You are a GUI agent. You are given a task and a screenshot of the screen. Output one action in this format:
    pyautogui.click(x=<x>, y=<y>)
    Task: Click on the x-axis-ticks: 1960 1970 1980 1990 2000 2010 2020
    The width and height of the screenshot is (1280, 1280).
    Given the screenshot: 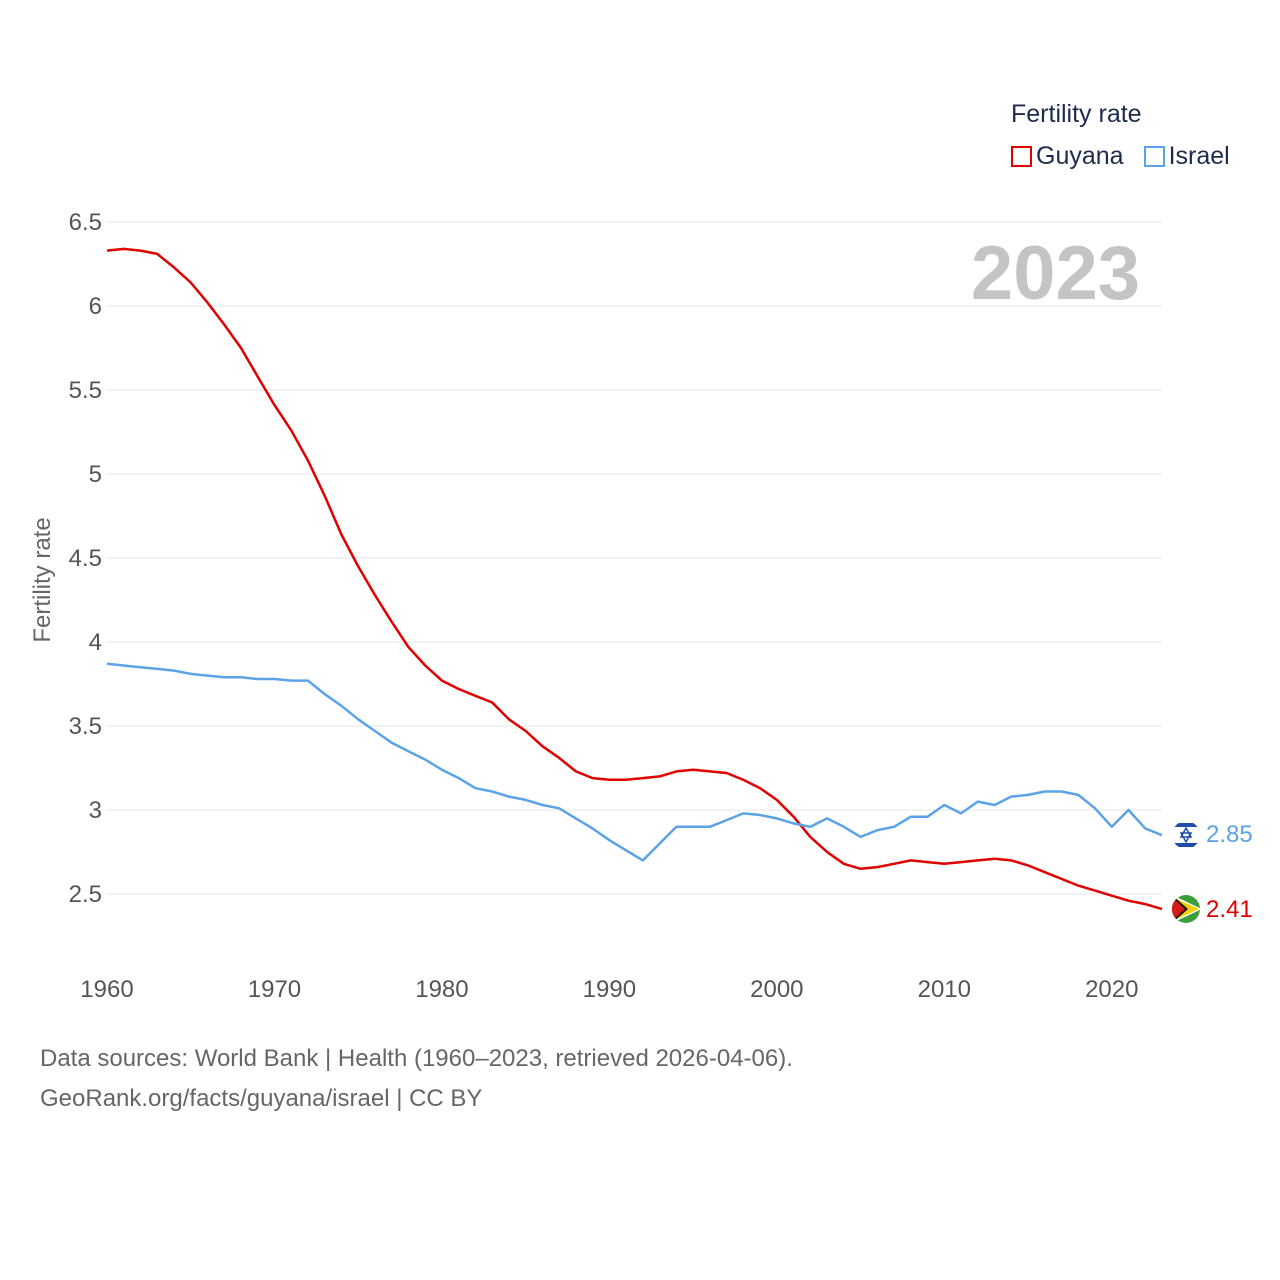 What is the action you would take?
    pyautogui.click(x=609, y=989)
    